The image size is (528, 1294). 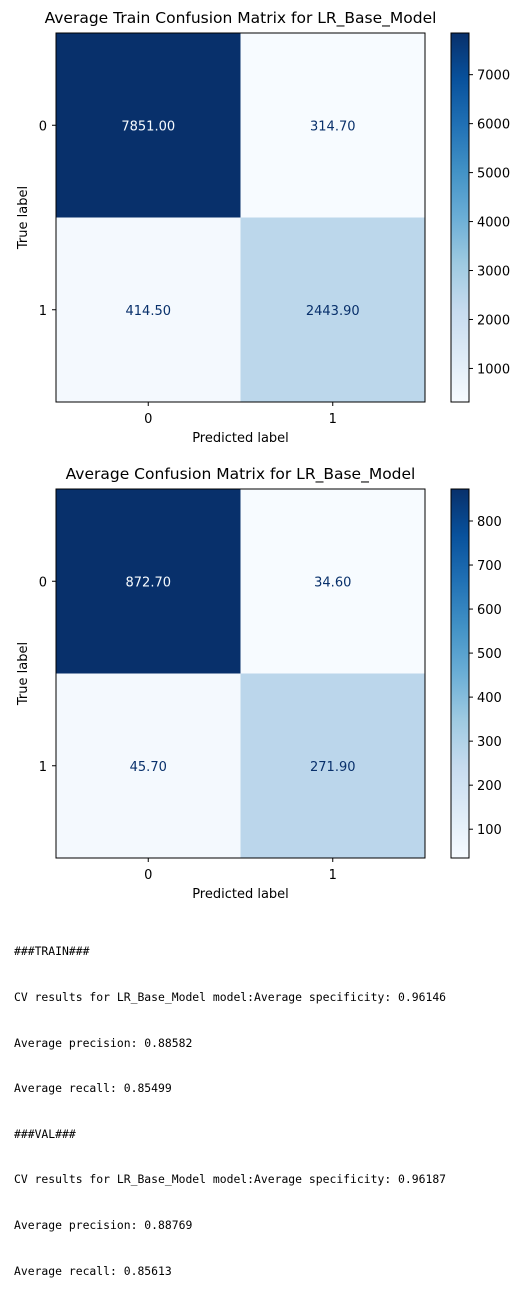 I want to click on colorbar-tick-label: 400, so click(x=489, y=698).